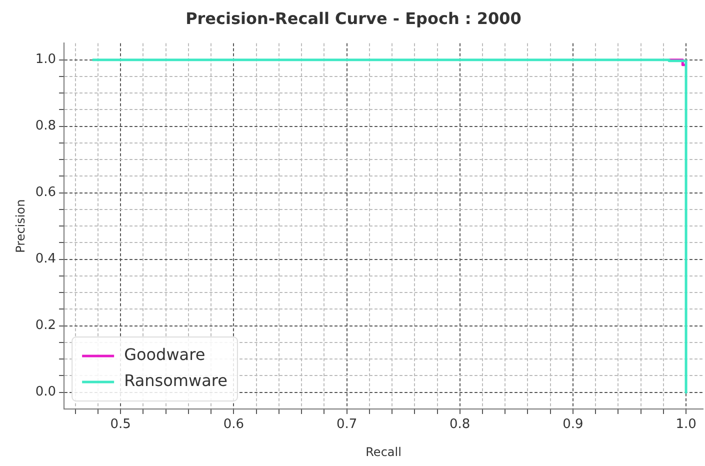 The height and width of the screenshot is (466, 705). I want to click on y-tick-label: 0.8, so click(45, 126).